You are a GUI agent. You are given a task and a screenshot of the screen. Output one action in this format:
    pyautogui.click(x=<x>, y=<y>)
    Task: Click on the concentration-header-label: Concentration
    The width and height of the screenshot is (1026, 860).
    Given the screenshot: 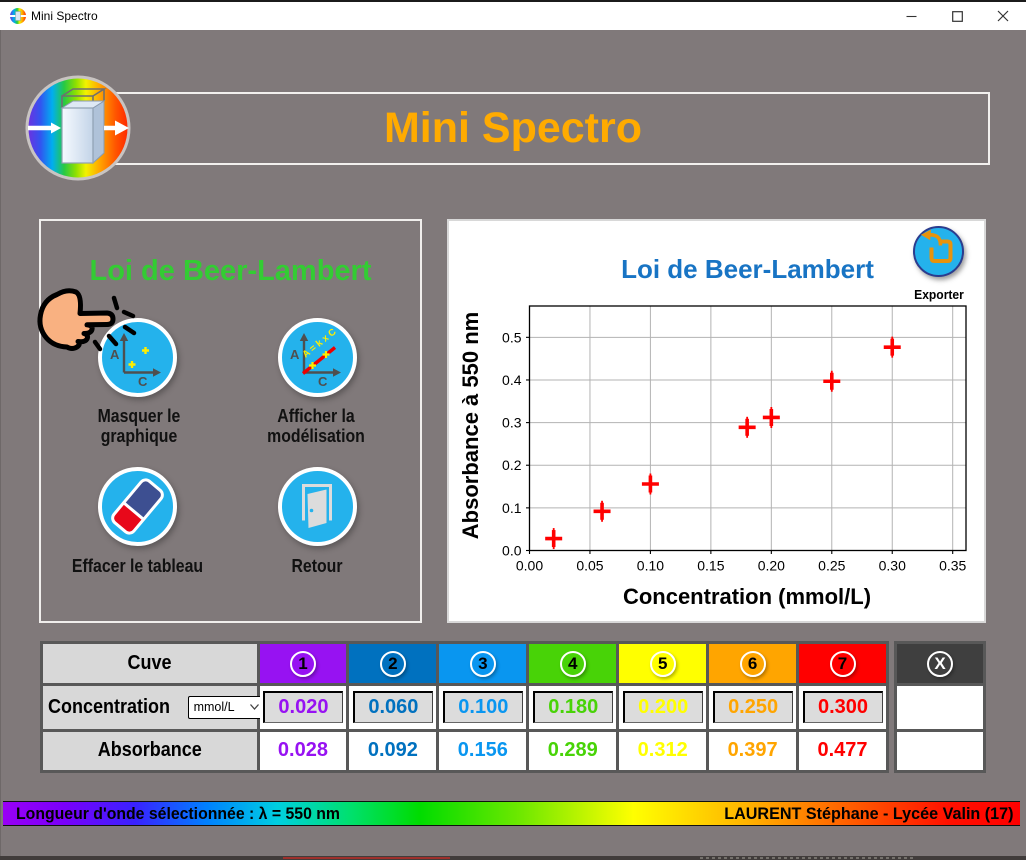 What is the action you would take?
    pyautogui.click(x=109, y=706)
    